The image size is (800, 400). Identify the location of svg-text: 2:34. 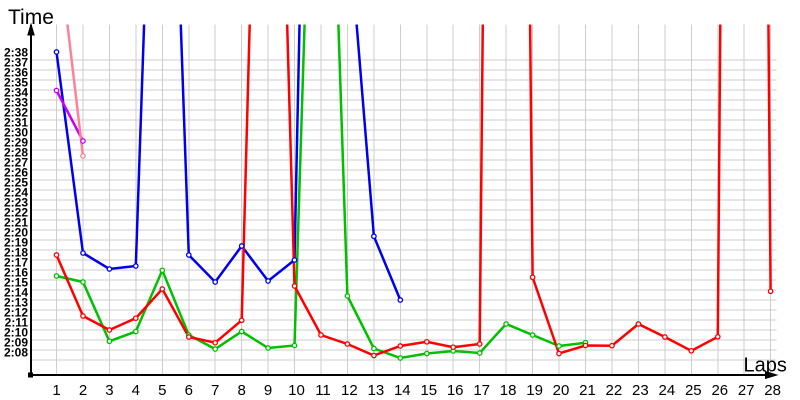
(16, 93).